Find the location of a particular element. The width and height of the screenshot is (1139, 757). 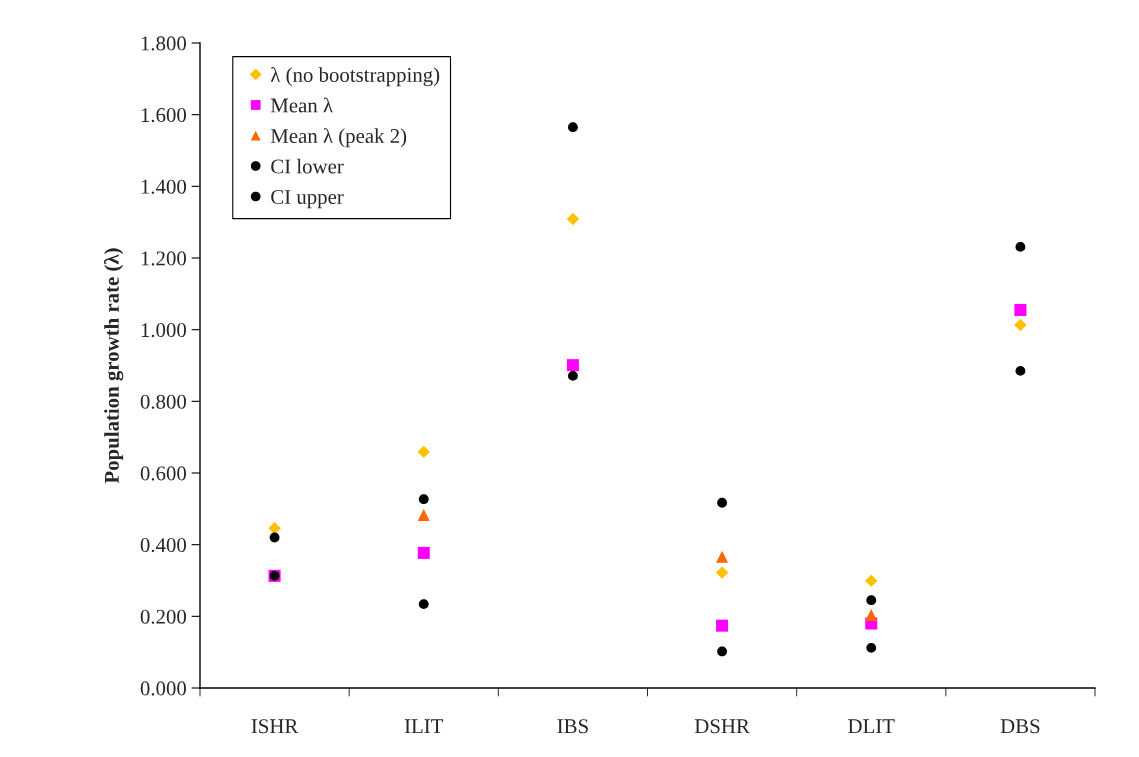

legend-label: λ (no bootstrapping) is located at coordinates (355, 77).